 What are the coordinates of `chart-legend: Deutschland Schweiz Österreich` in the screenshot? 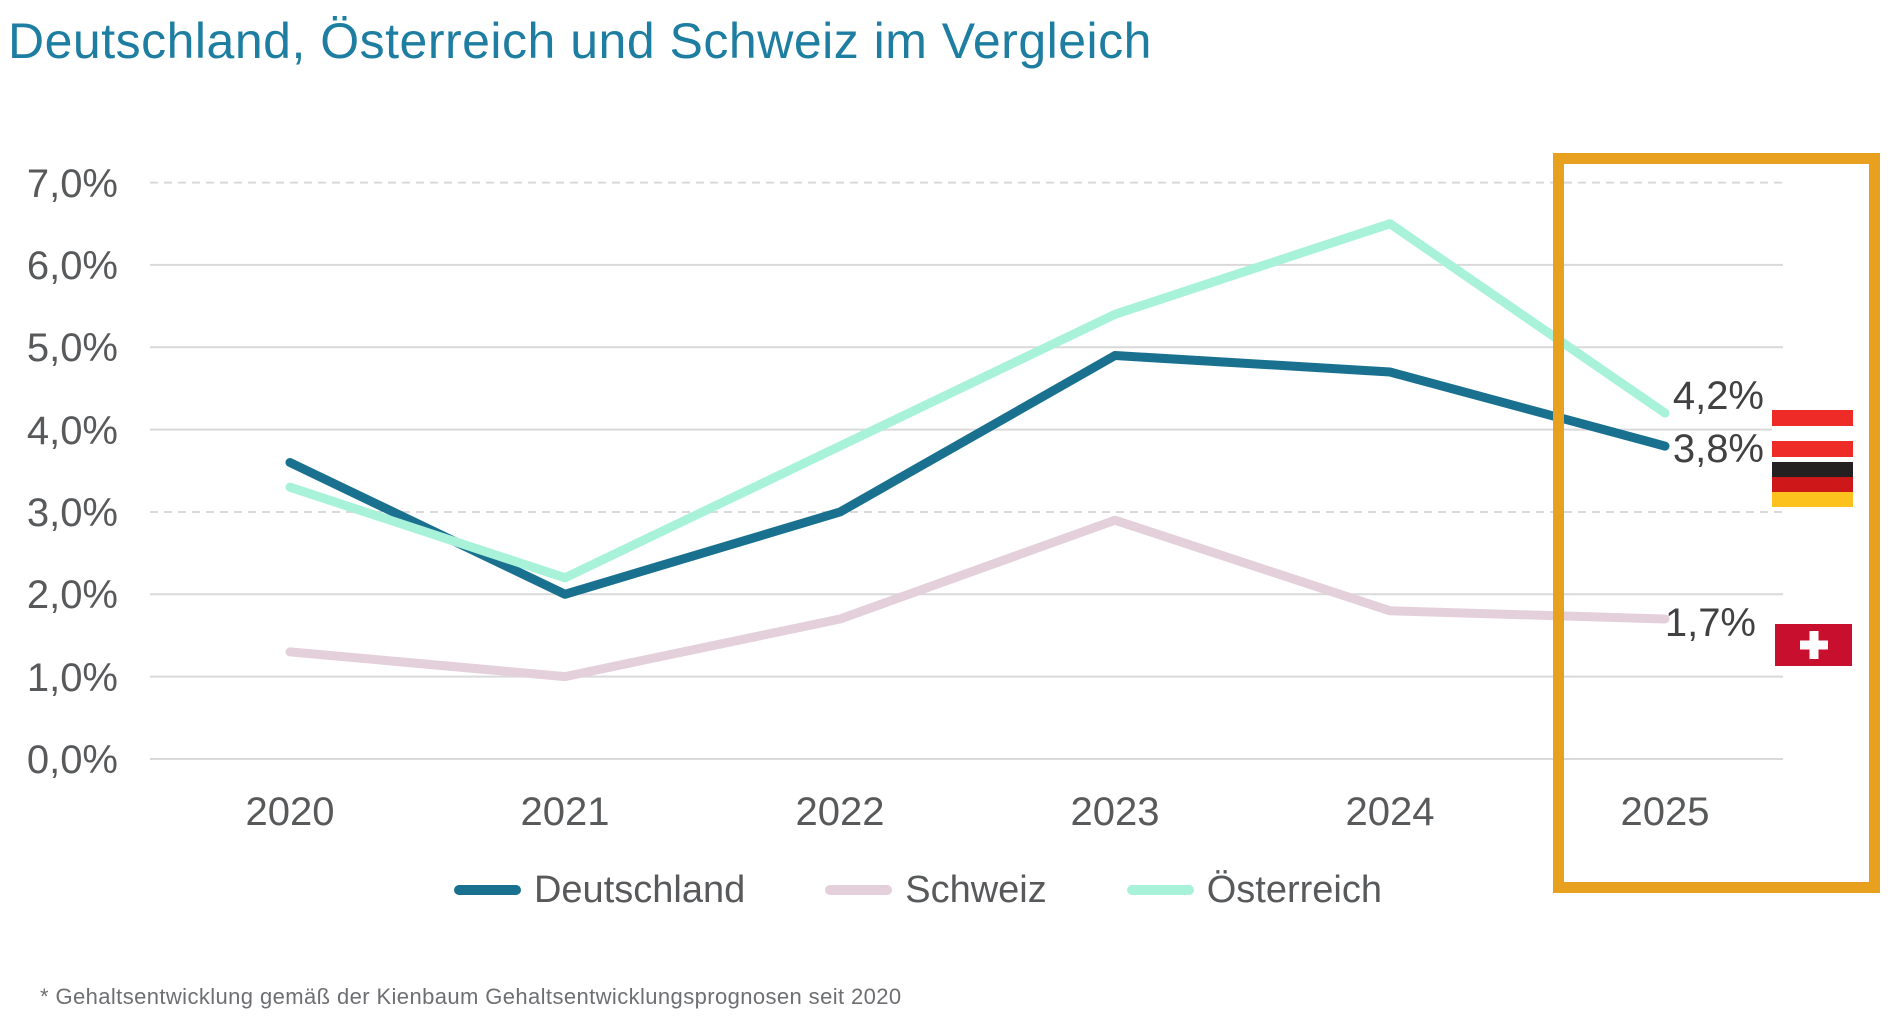 It's located at (918, 890).